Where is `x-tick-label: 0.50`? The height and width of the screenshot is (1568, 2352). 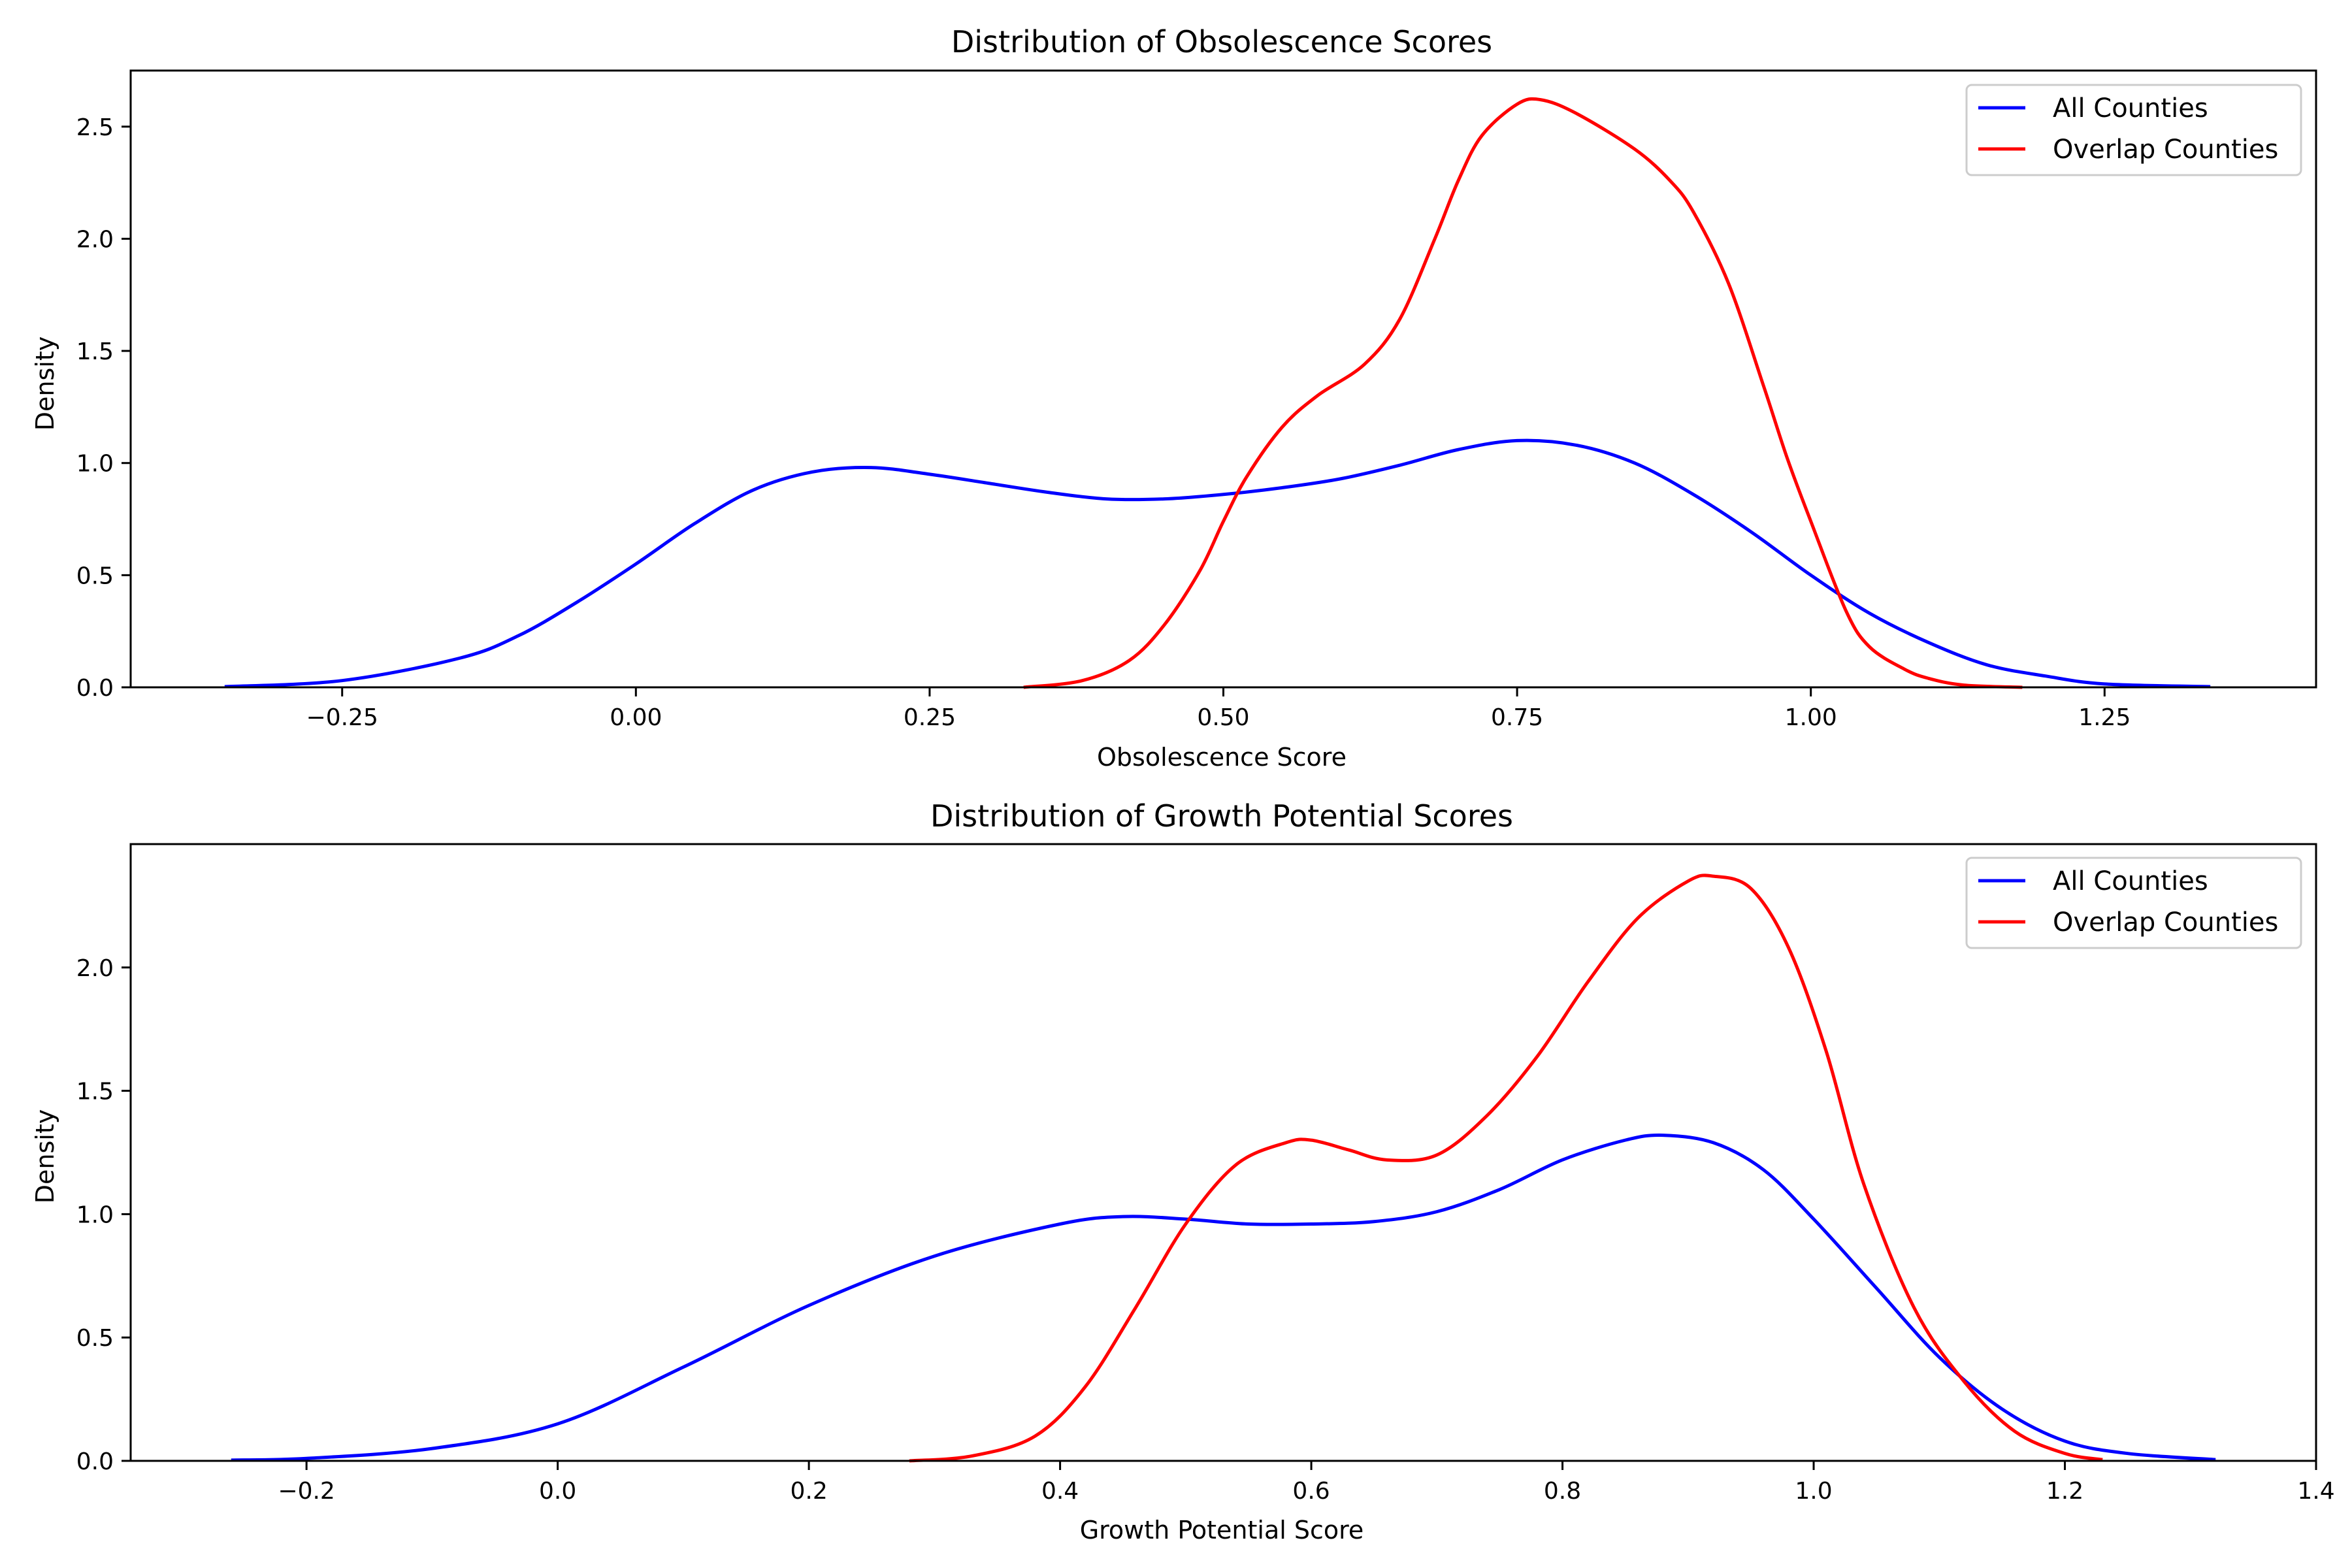
x-tick-label: 0.50 is located at coordinates (1223, 717).